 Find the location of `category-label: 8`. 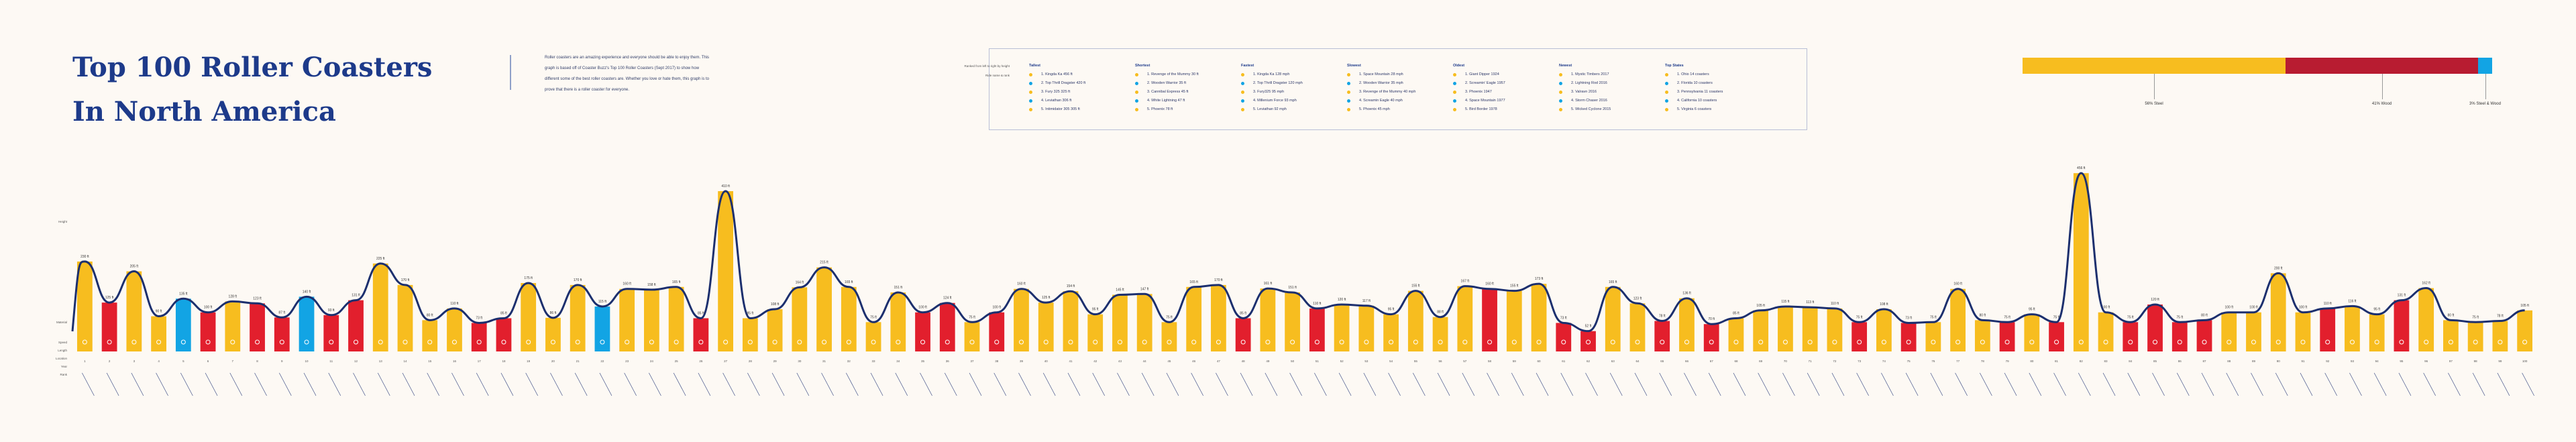

category-label: 8 is located at coordinates (257, 361).